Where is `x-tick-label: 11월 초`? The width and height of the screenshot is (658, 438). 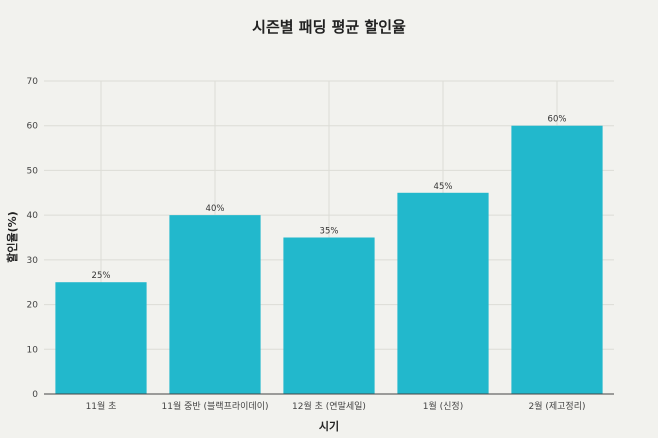 x-tick-label: 11월 초 is located at coordinates (101, 406).